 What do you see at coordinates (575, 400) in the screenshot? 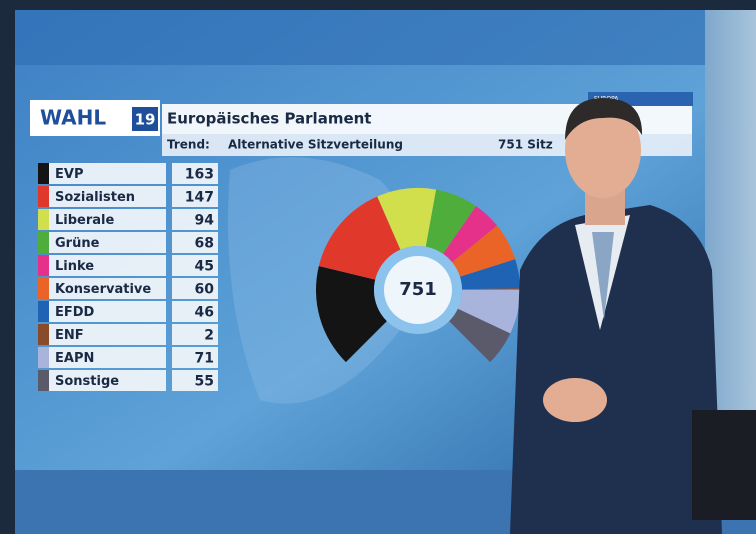
I see `hands` at bounding box center [575, 400].